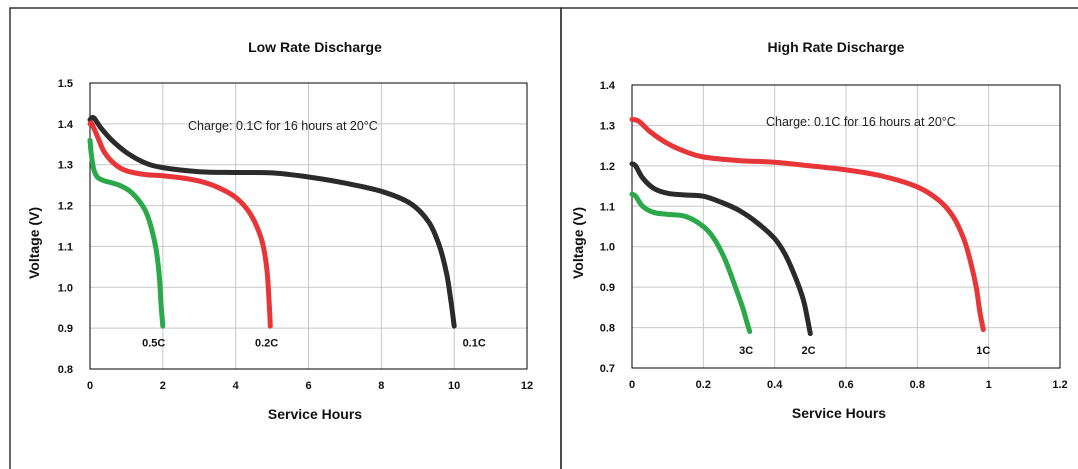 The image size is (1078, 469). I want to click on x-tick-label: 0.4, so click(775, 385).